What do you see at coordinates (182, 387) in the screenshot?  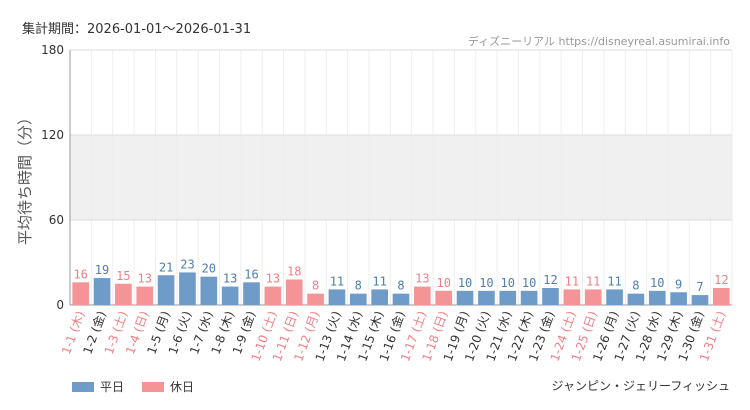 I see `legend-label-holiday: 休日` at bounding box center [182, 387].